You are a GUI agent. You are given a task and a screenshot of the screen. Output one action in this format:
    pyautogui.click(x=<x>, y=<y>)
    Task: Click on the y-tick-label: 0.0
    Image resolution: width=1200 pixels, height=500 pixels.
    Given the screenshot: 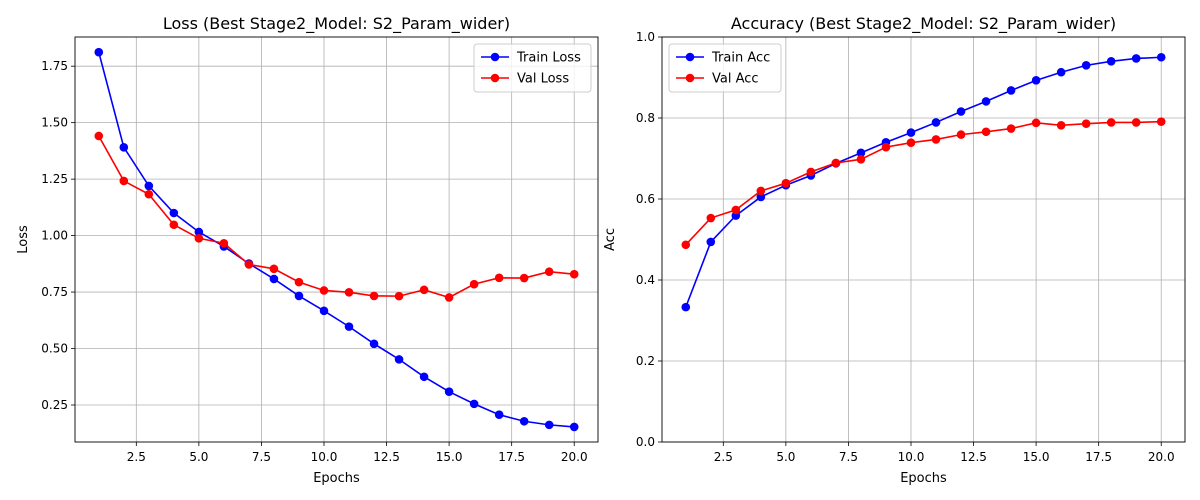 What is the action you would take?
    pyautogui.click(x=645, y=442)
    